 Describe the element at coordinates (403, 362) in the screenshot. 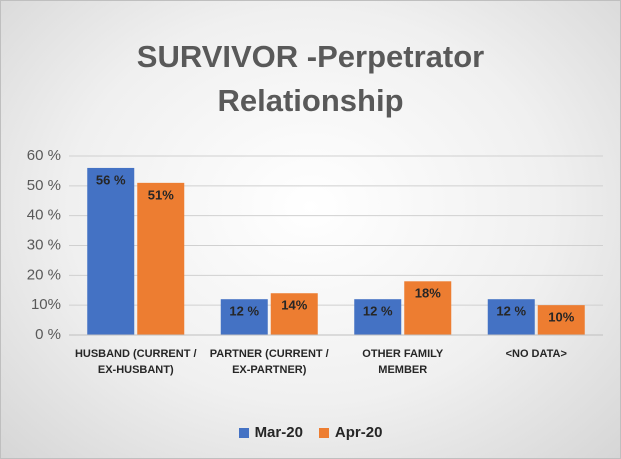

I see `x-tick-label: OTHER FAMILY MEMBER` at that location.